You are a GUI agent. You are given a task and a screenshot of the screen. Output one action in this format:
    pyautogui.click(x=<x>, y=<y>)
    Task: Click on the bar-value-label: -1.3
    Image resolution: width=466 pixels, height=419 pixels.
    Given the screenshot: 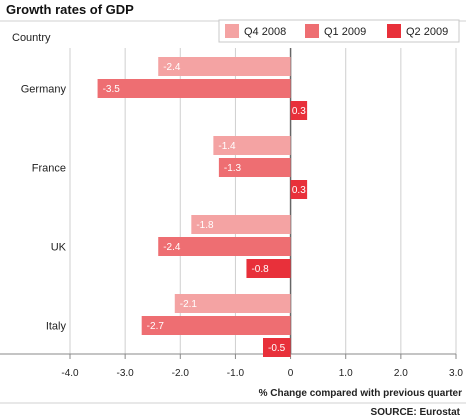 What is the action you would take?
    pyautogui.click(x=233, y=168)
    